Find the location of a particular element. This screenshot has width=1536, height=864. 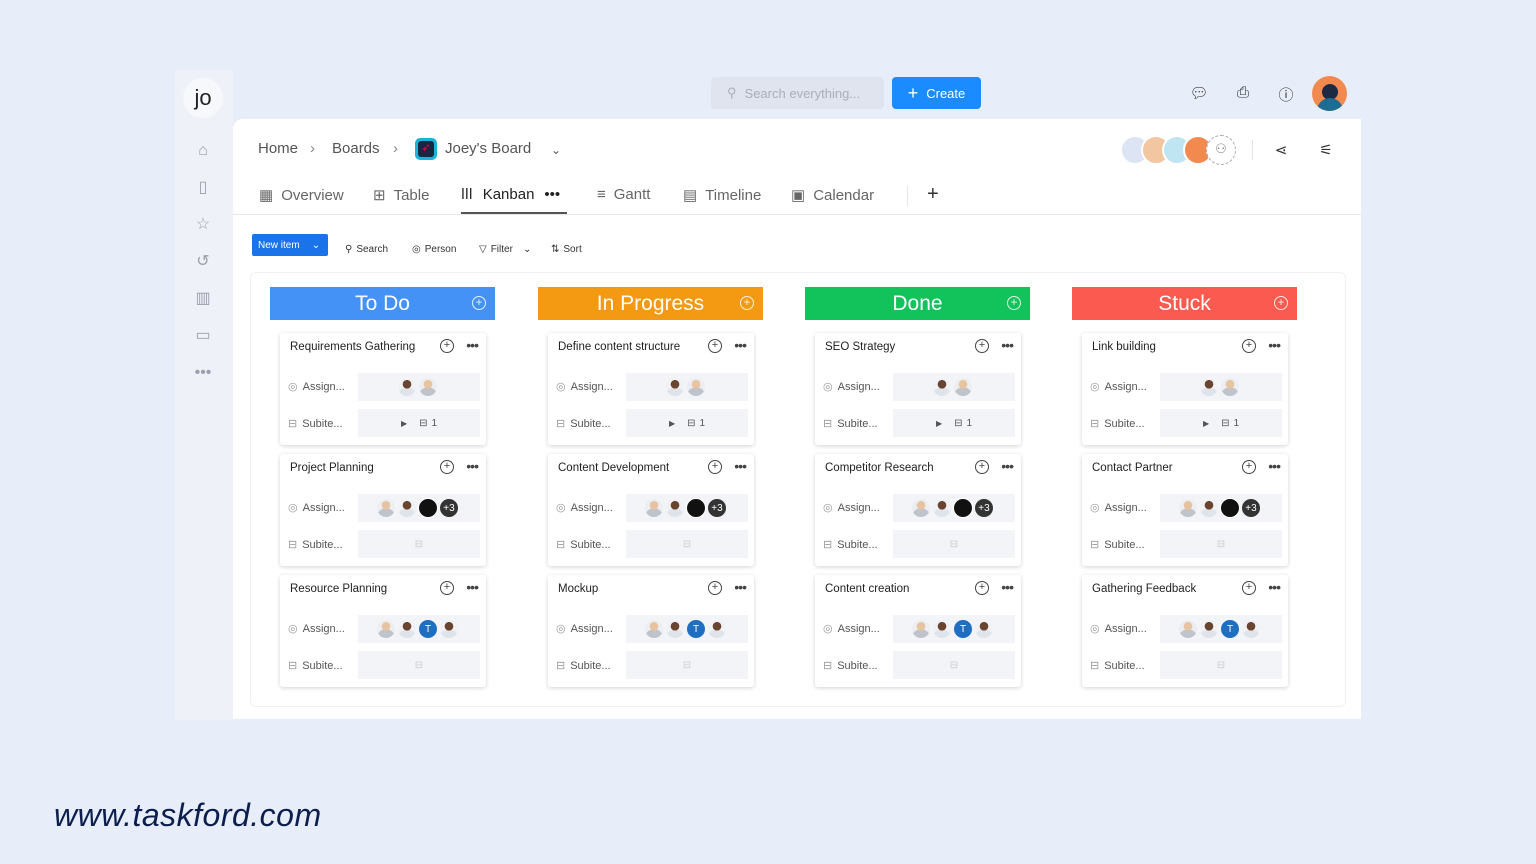

tab-table: ⊞ Table is located at coordinates (401, 195).